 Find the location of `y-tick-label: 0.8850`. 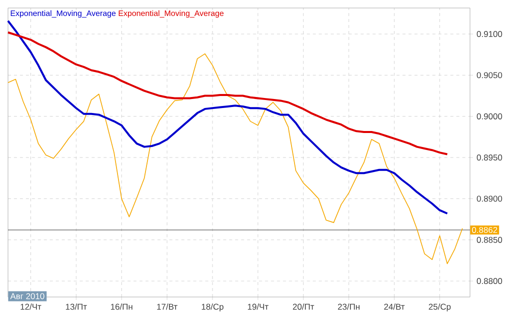

y-tick-label: 0.8850 is located at coordinates (489, 239).